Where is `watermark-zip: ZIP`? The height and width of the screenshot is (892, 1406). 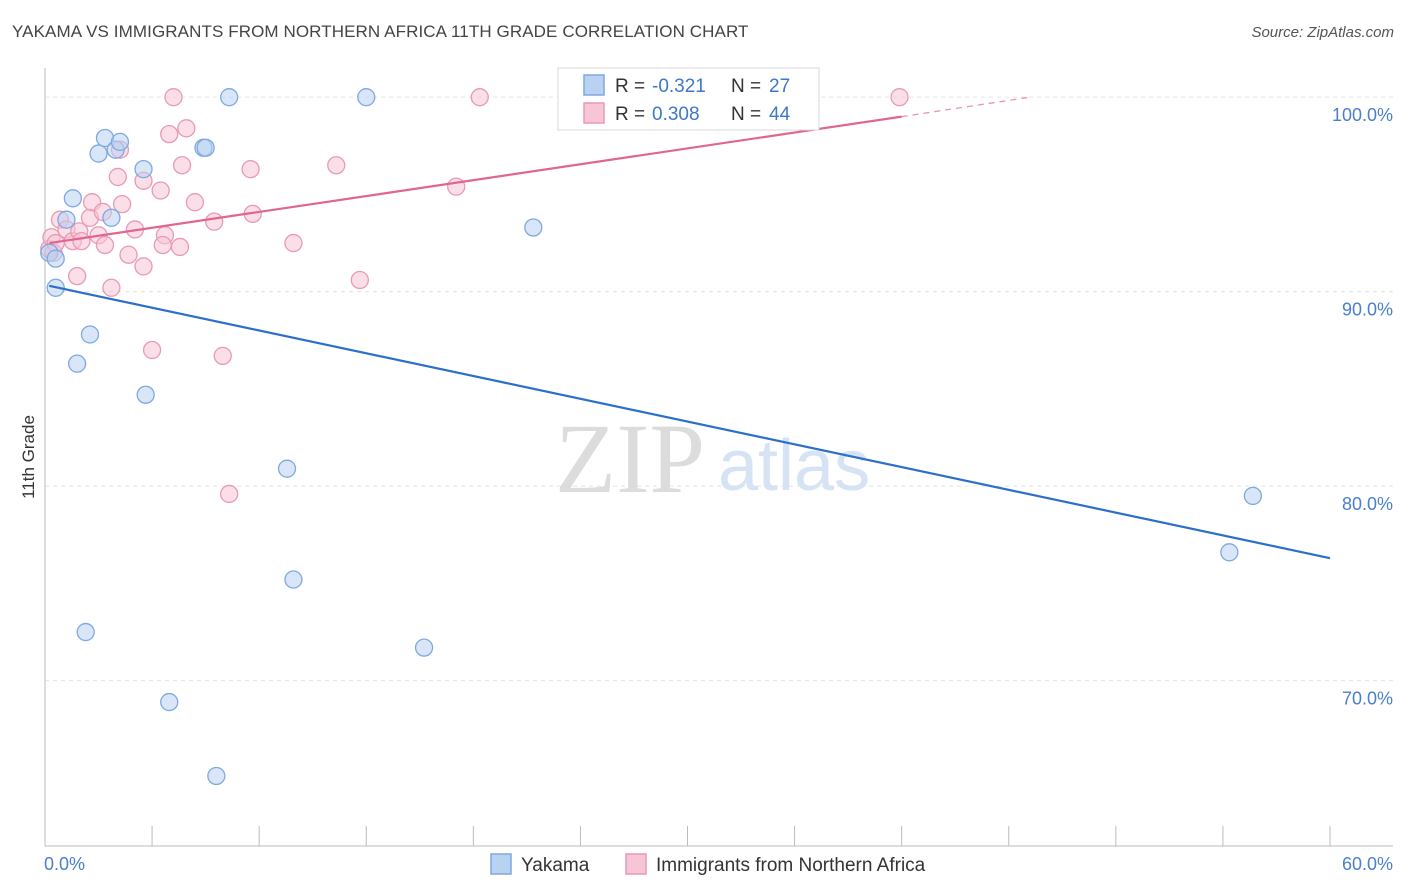 watermark-zip: ZIP is located at coordinates (630, 458).